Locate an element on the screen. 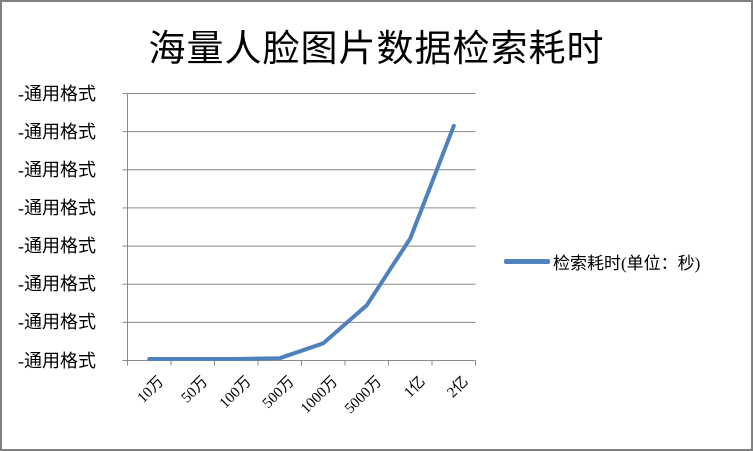 This screenshot has width=753, height=451. legend: 检索耗时(单位：秒) is located at coordinates (602, 261).